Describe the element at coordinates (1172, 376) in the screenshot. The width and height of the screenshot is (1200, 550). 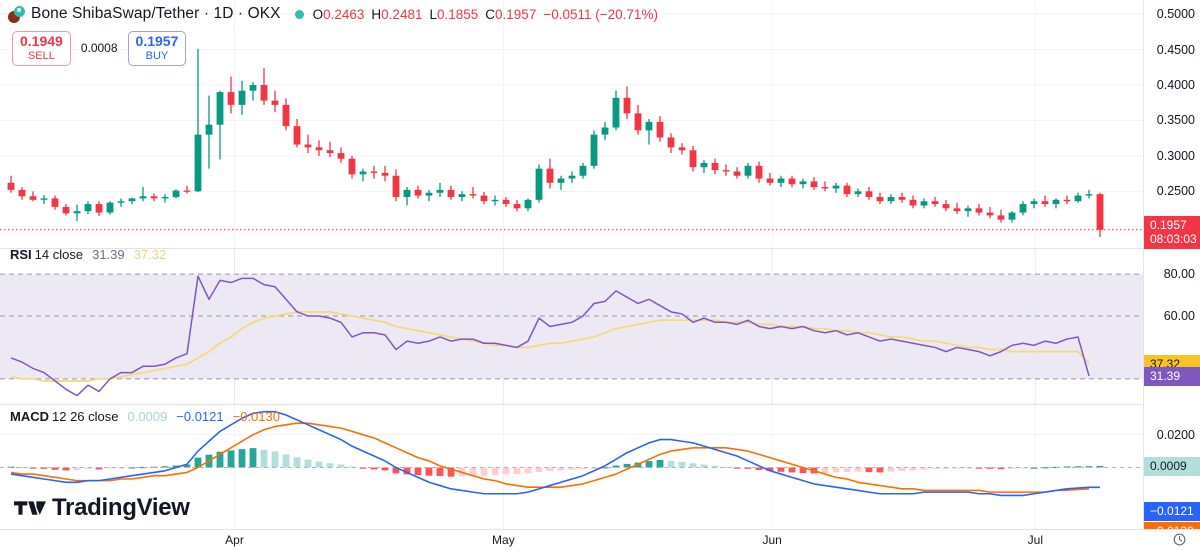
I see `rsi-value-badge: 31.39` at that location.